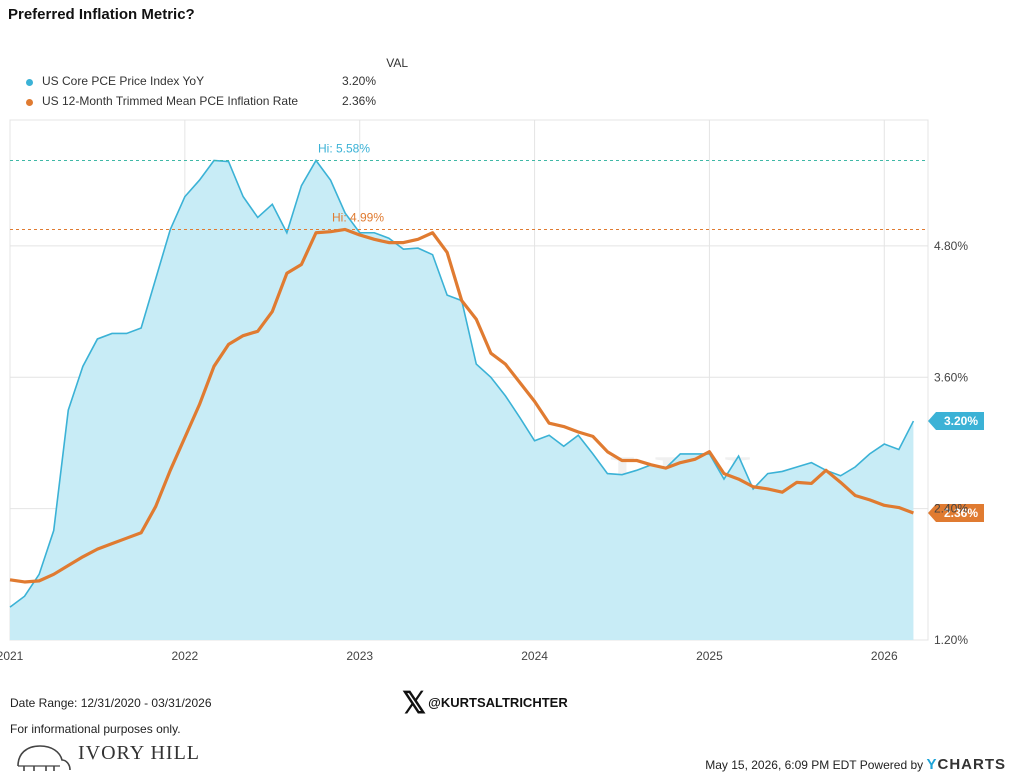 Image resolution: width=1024 pixels, height=778 pixels. I want to click on x-tick-label: 2025, so click(709, 656).